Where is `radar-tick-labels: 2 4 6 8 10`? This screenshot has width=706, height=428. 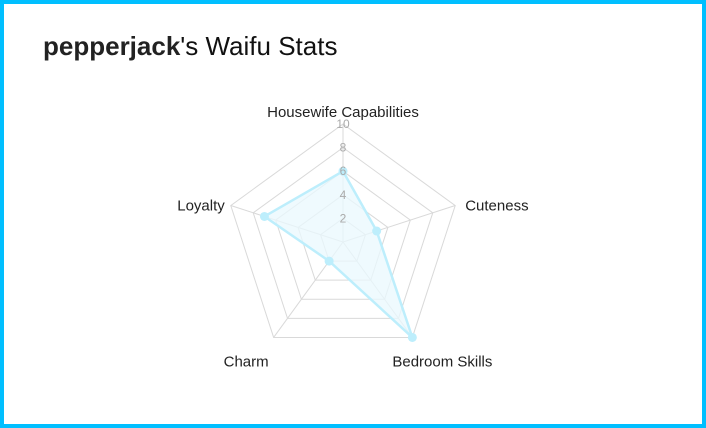
radar-tick-labels: 2 4 6 8 10 is located at coordinates (343, 171).